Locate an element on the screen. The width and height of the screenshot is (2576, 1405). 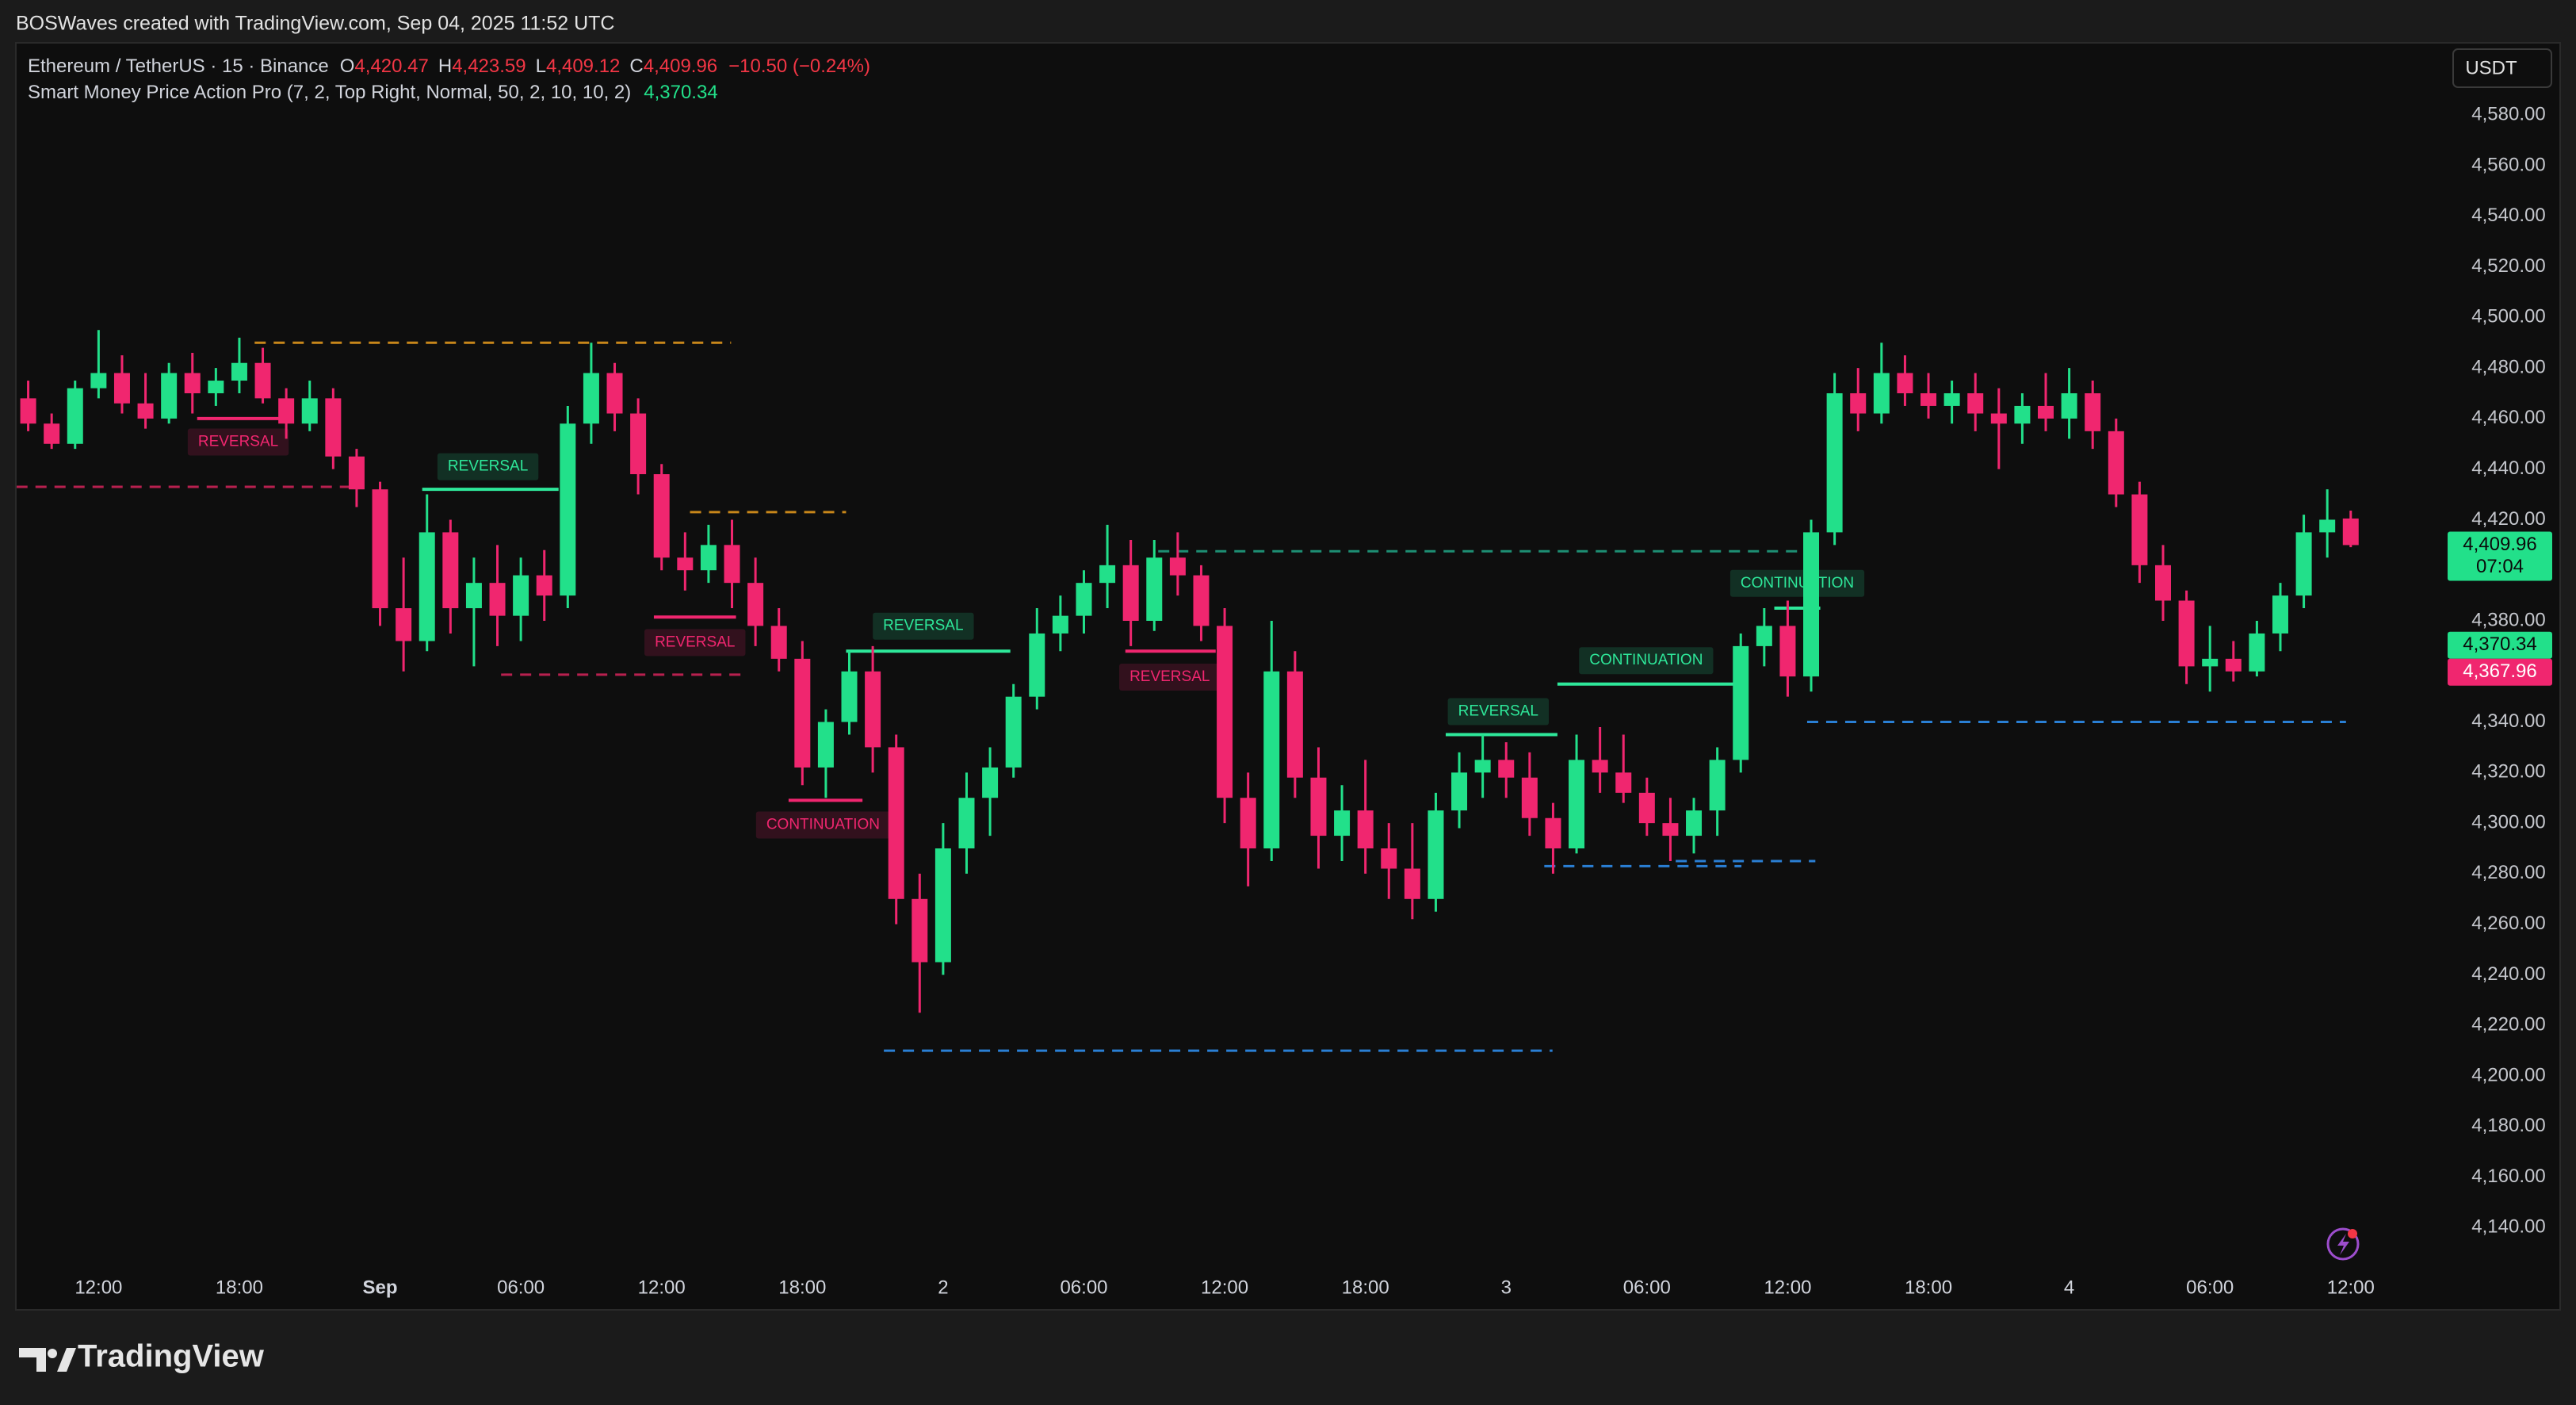
price-tag: 4,370.34 is located at coordinates (2500, 645).